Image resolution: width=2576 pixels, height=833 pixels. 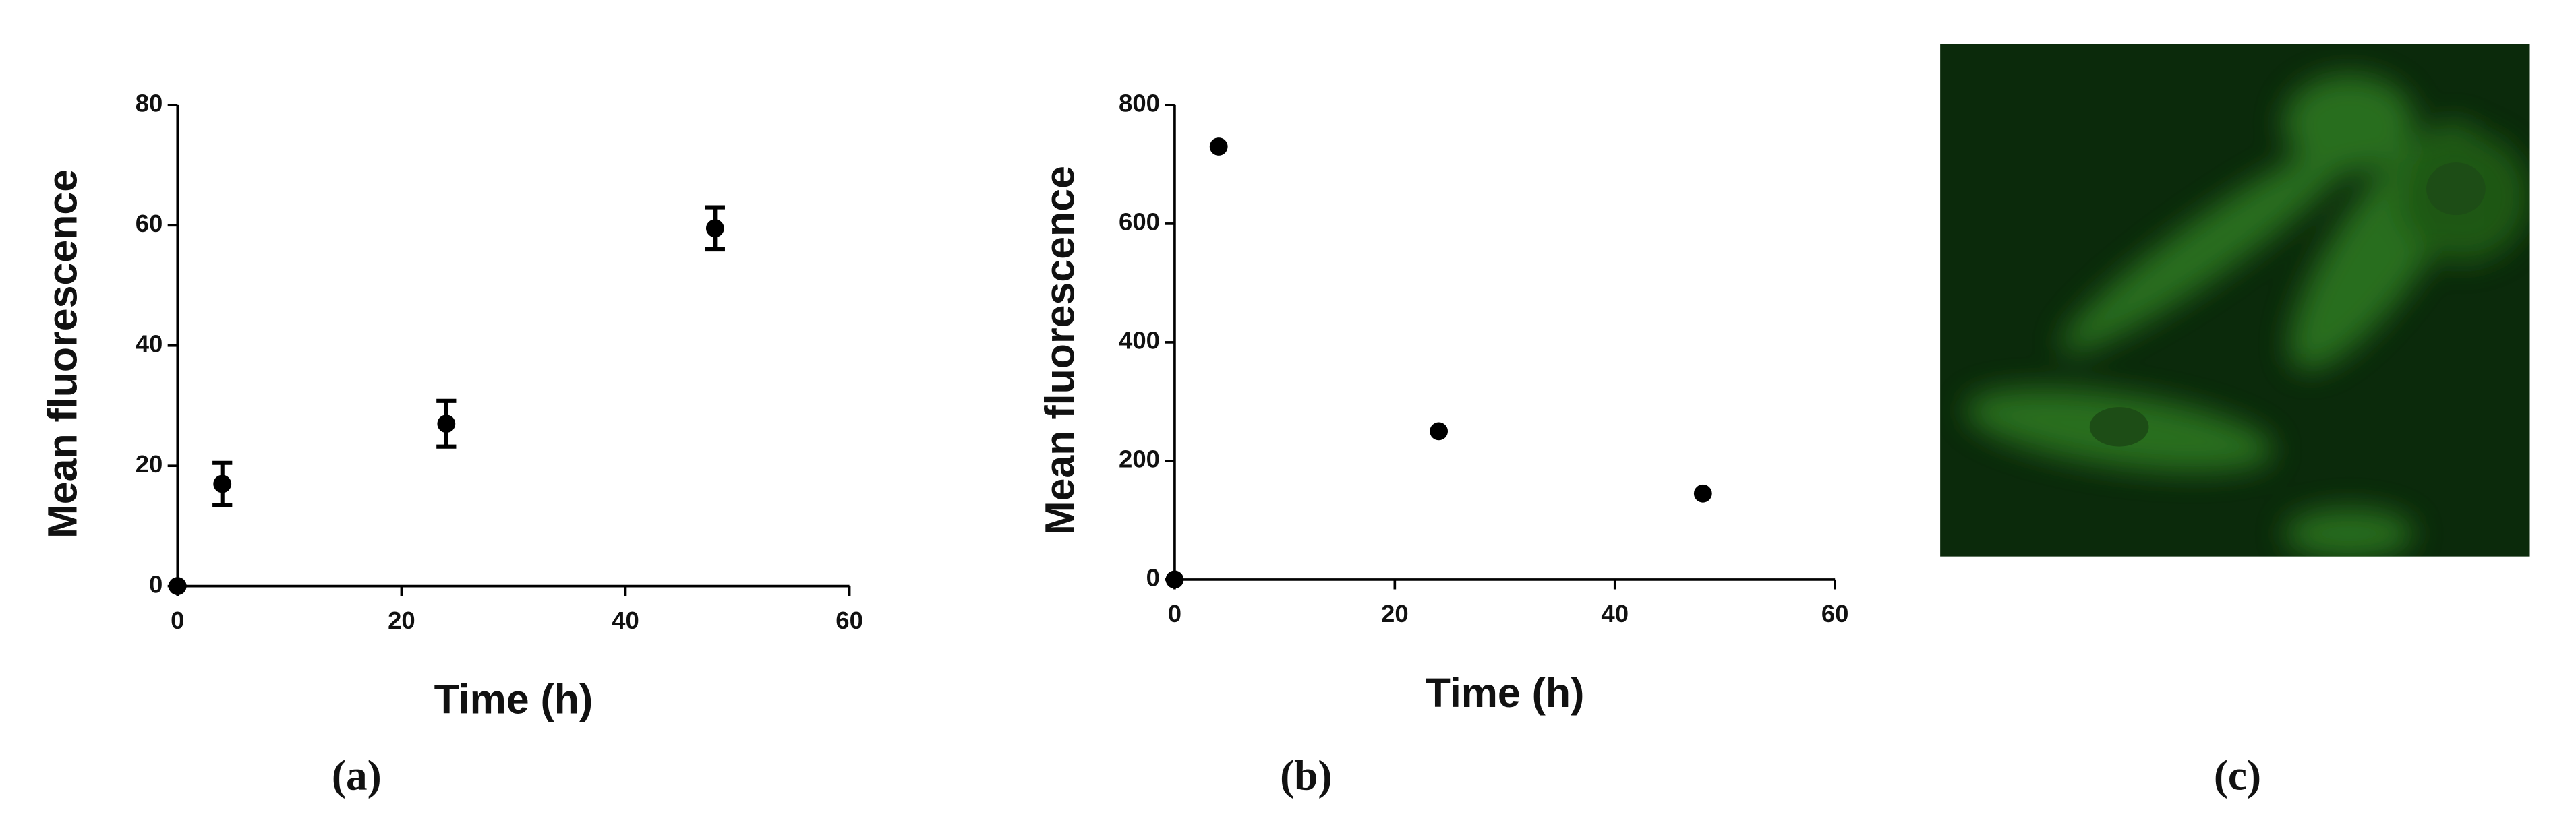 I want to click on y-tick-label: 80, so click(x=149, y=103).